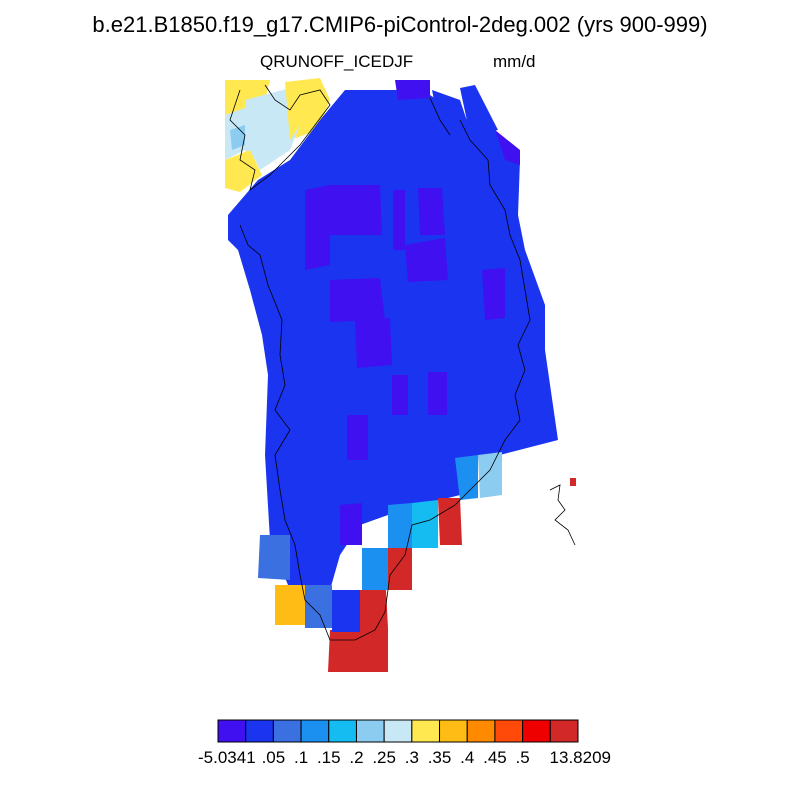 The image size is (800, 800). I want to click on colorbar-tick-label: .5, so click(522, 757).